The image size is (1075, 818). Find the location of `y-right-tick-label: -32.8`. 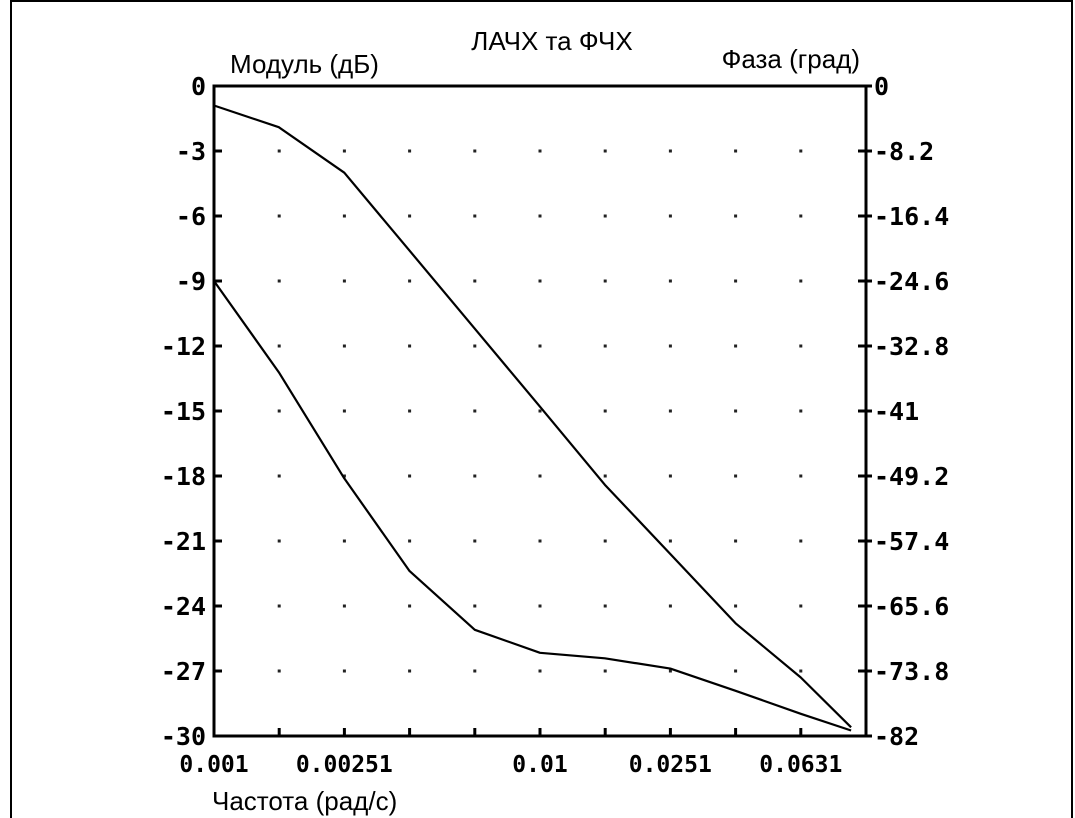

y-right-tick-label: -32.8 is located at coordinates (911, 346).